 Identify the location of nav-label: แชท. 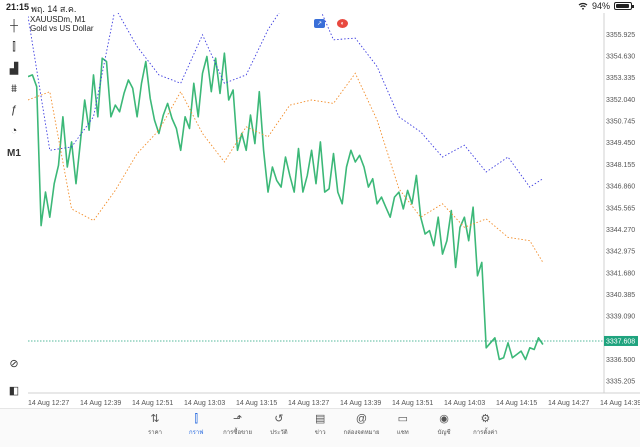
(402, 433).